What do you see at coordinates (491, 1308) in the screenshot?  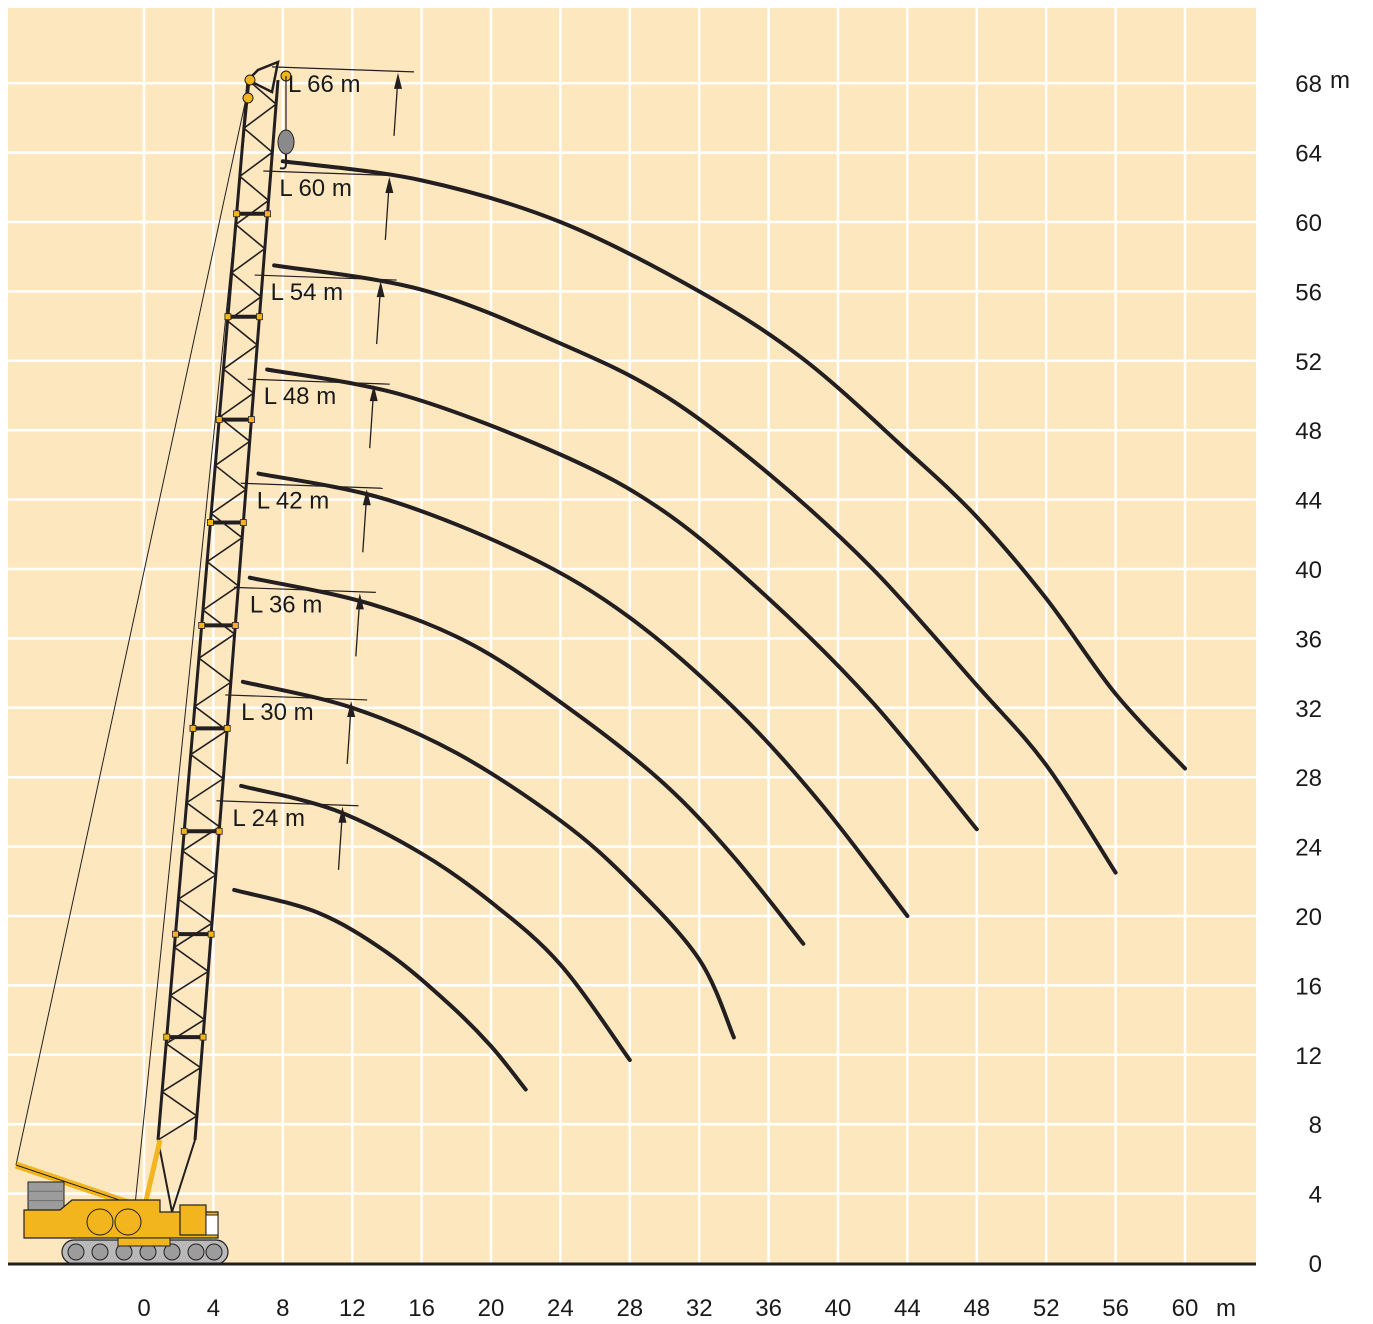 I see `x-tick-label: 20` at bounding box center [491, 1308].